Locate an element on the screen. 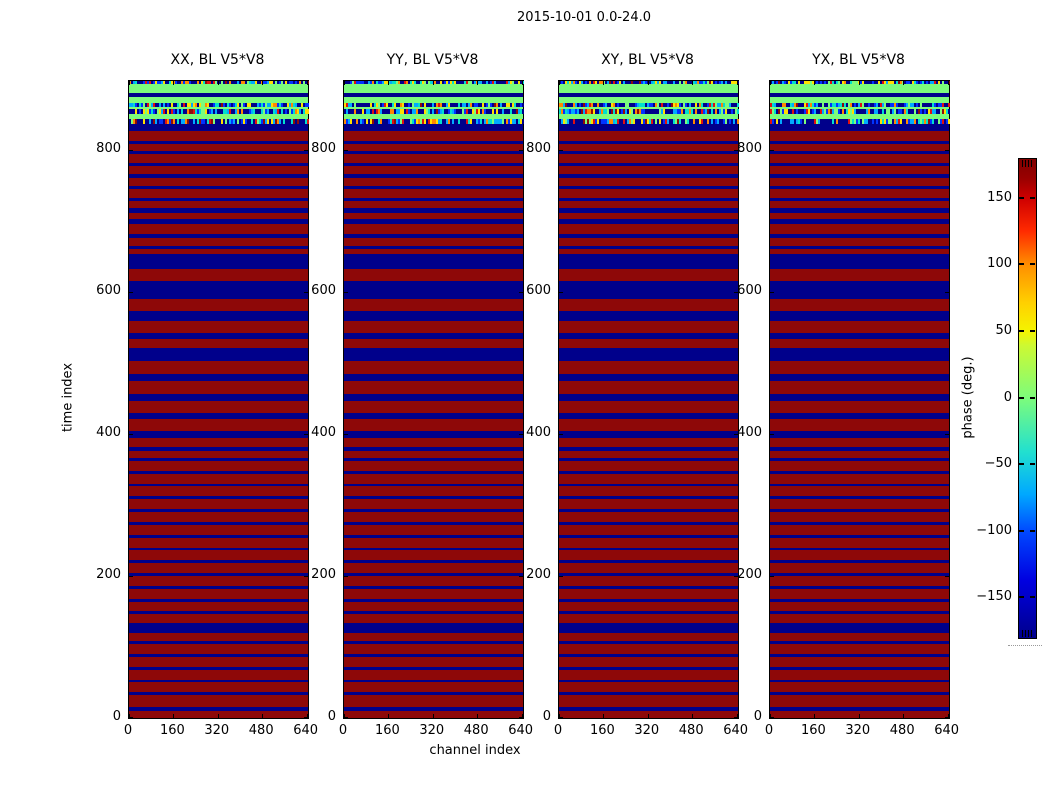 The height and width of the screenshot is (800, 1050). panel-title-yy: YY, BL V5*V8 is located at coordinates (432, 60).